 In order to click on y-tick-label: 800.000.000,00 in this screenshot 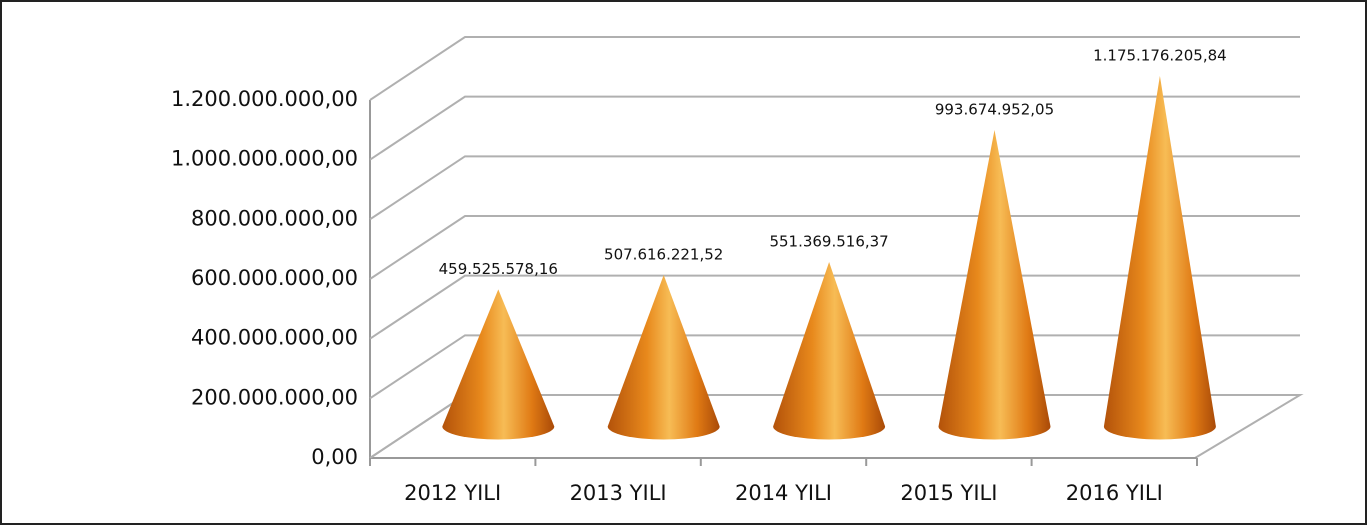, I will do `click(274, 218)`.